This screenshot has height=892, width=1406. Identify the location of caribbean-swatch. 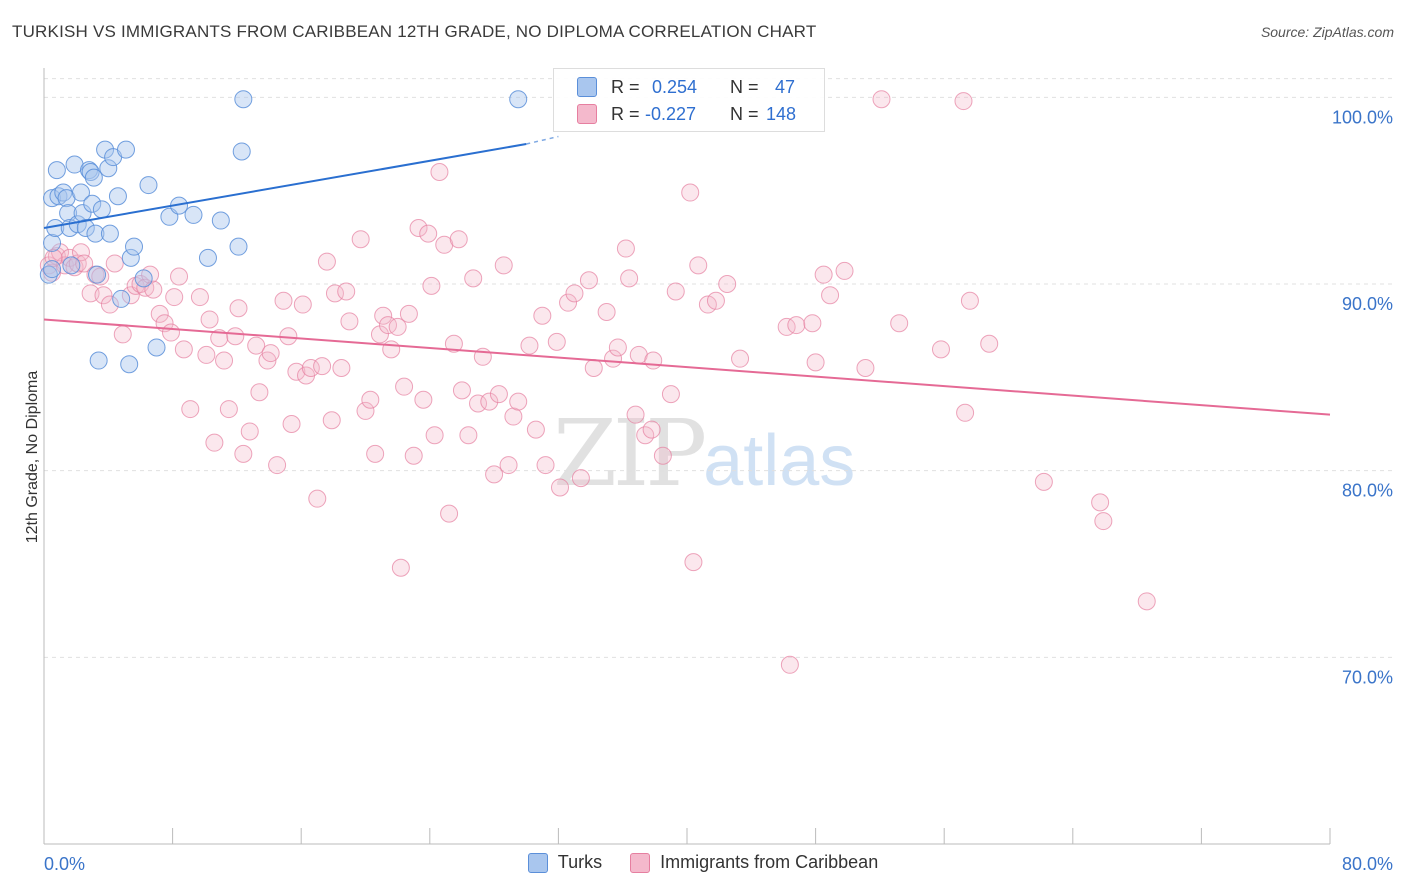
(587, 114).